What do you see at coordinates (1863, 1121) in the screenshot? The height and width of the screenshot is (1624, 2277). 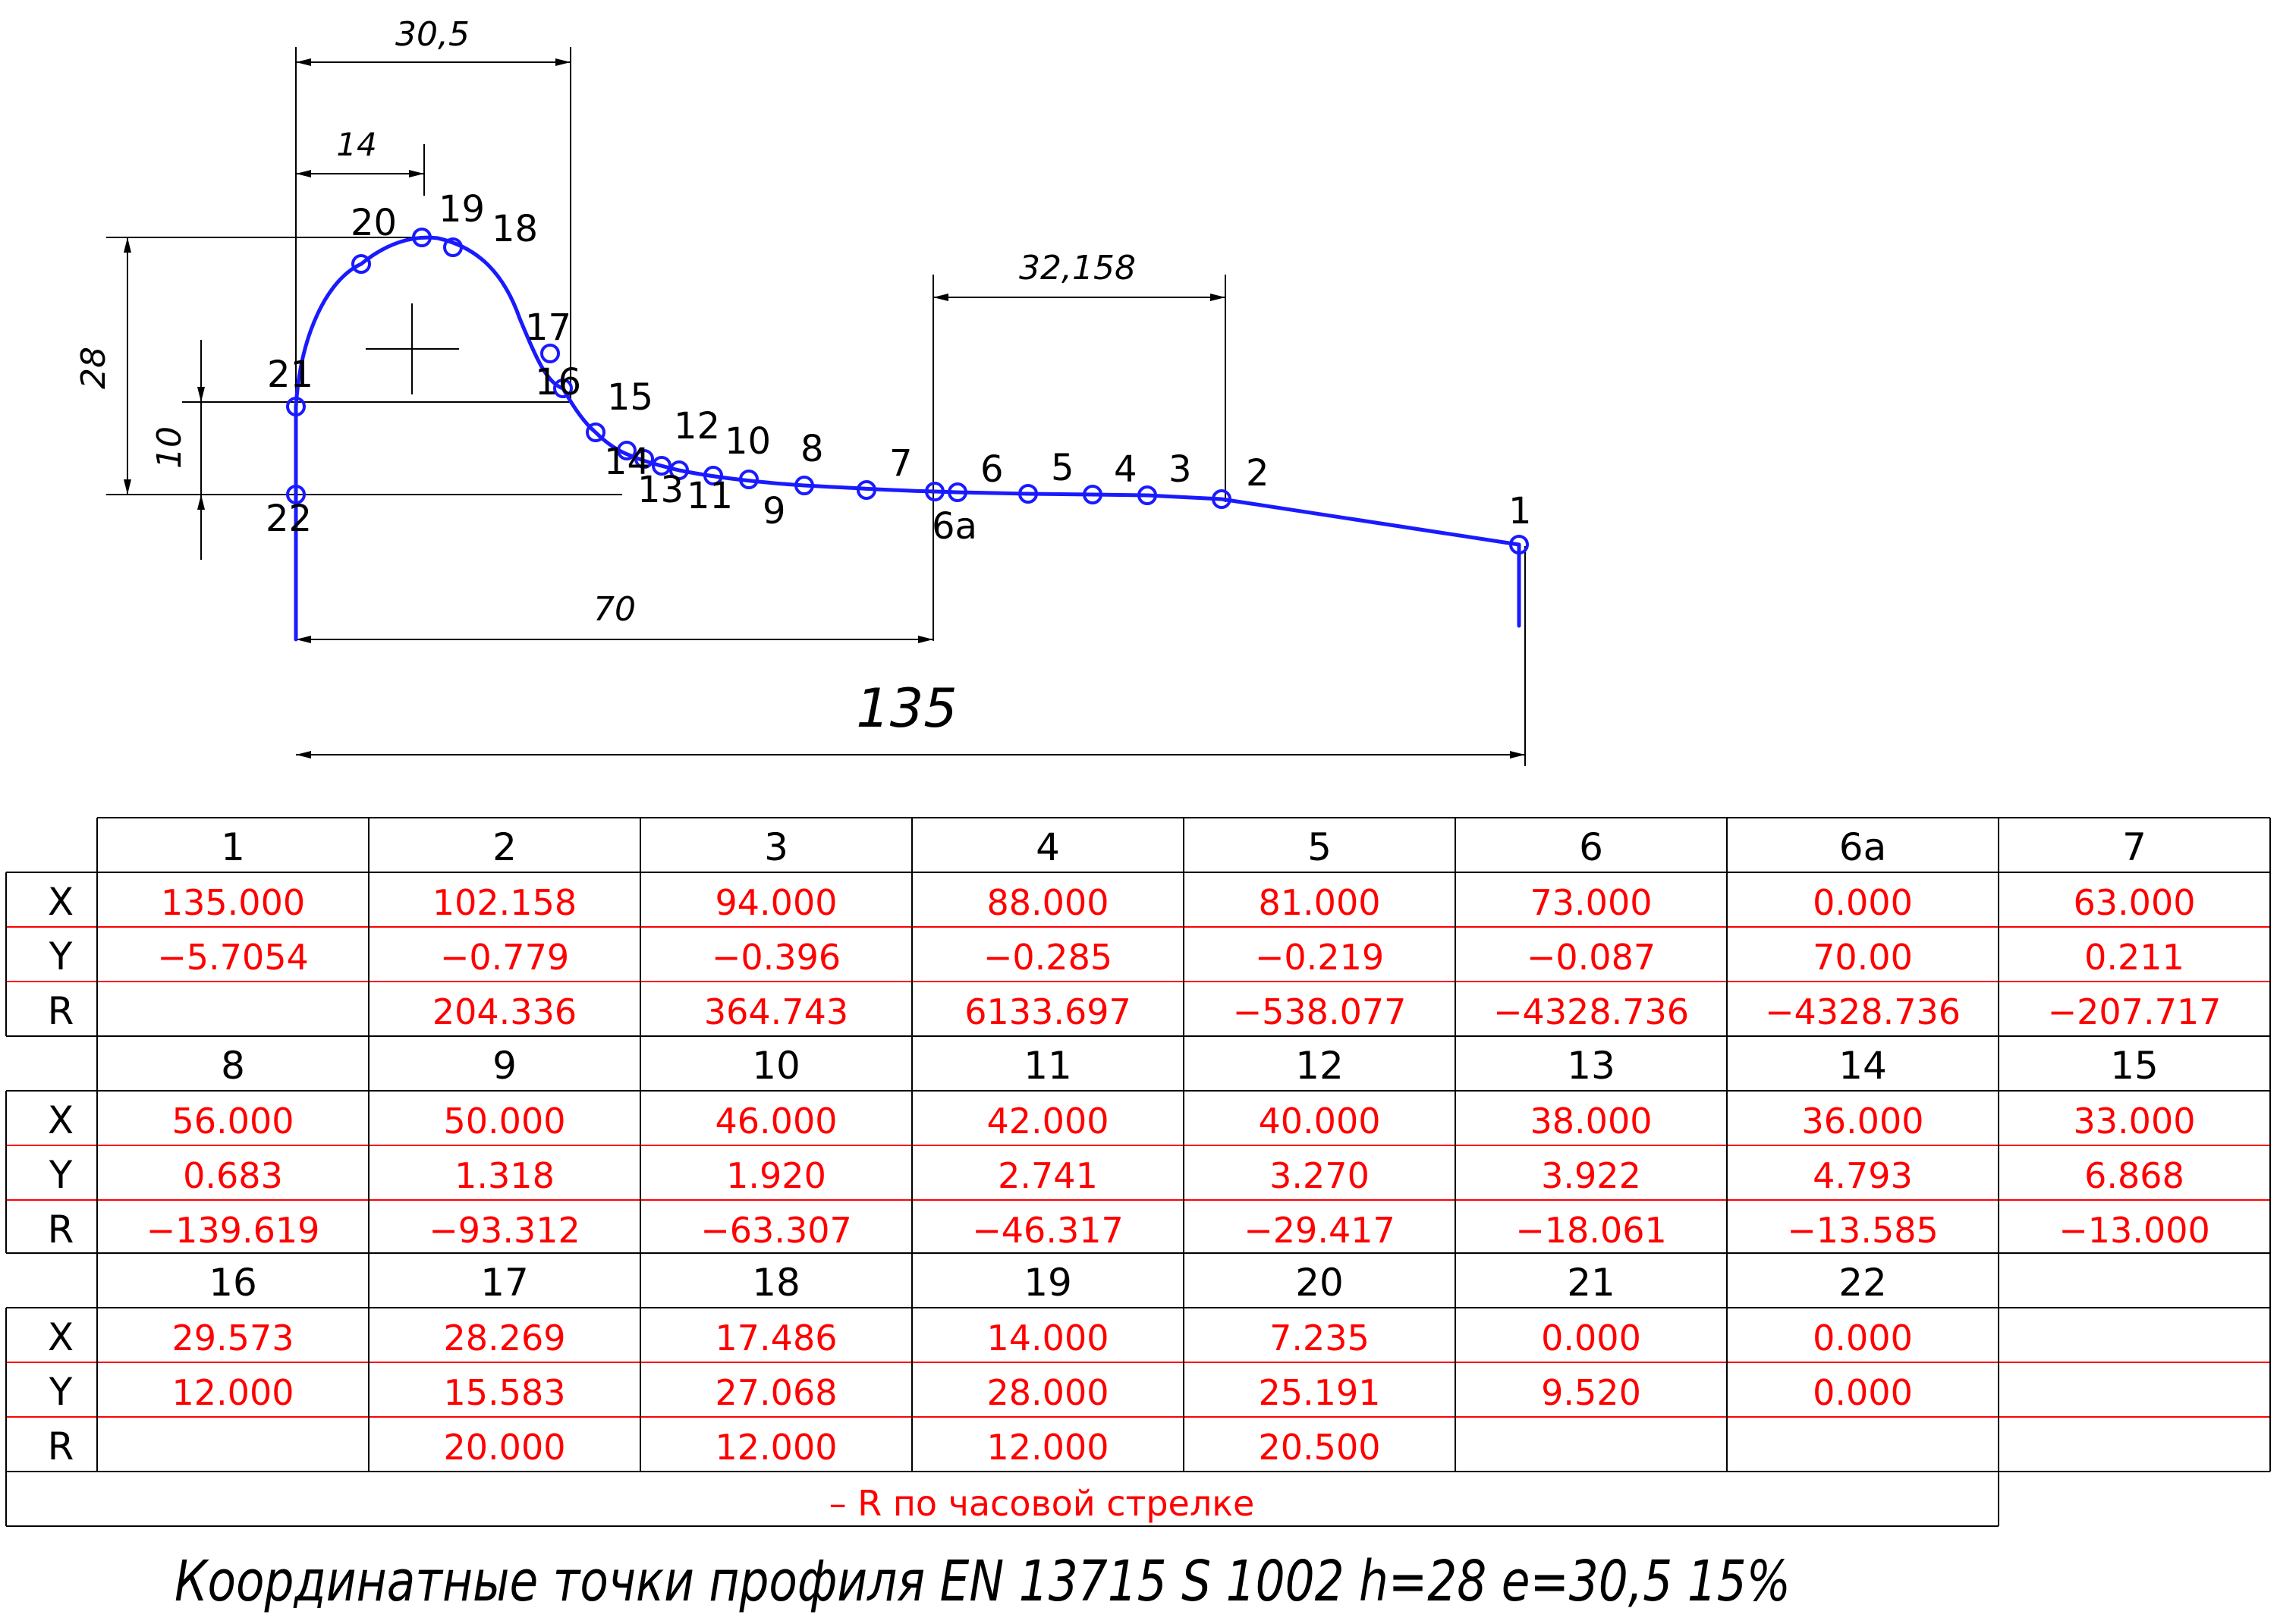 I see `point-x-value: 36.000` at bounding box center [1863, 1121].